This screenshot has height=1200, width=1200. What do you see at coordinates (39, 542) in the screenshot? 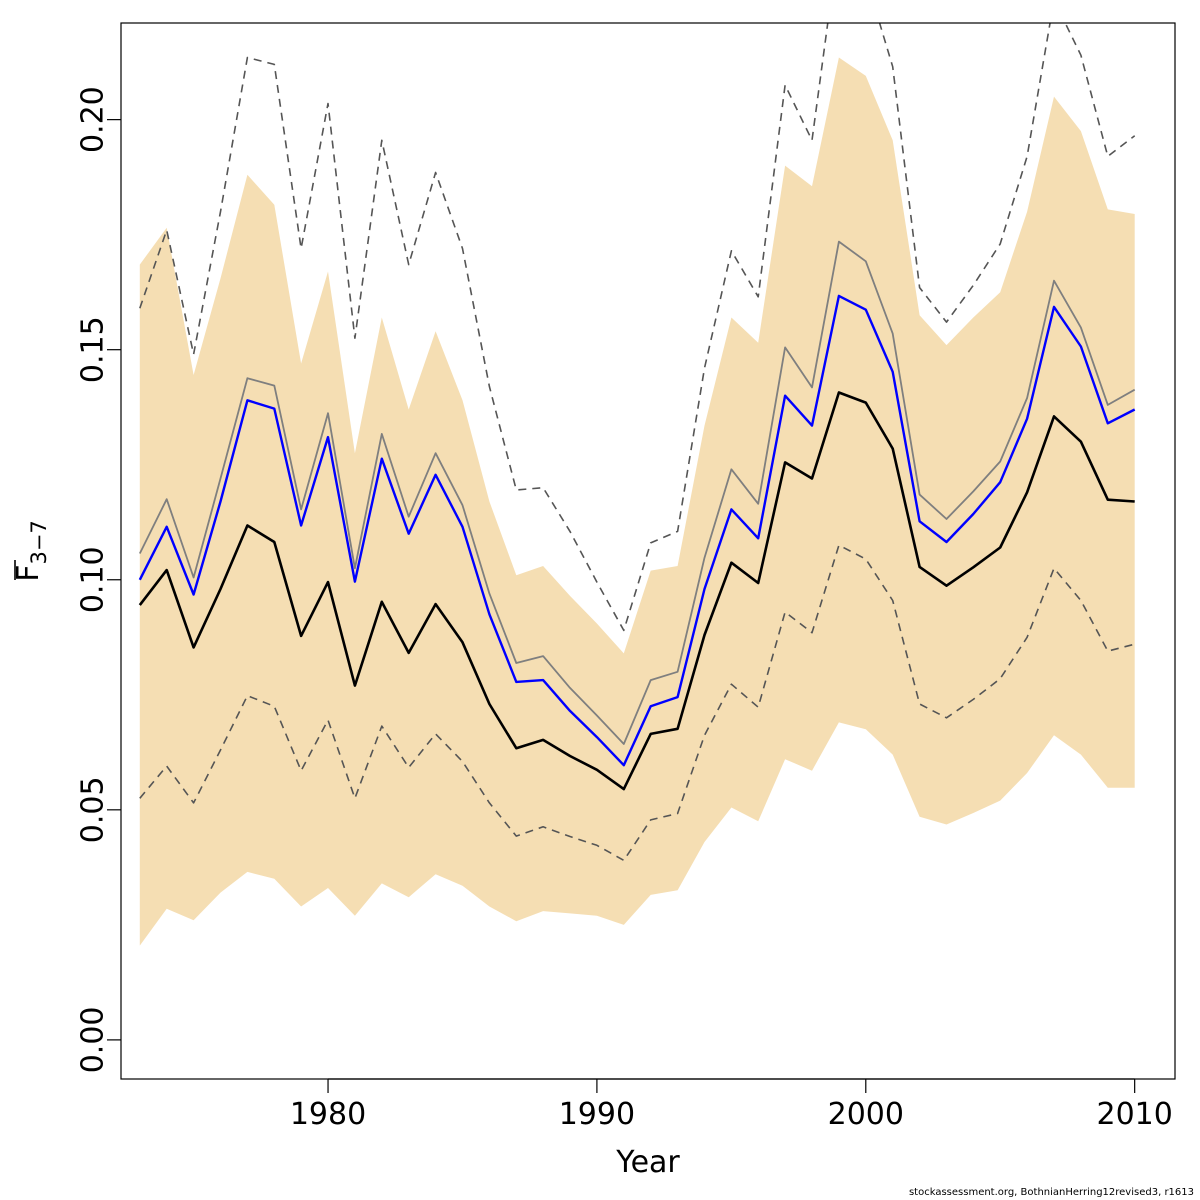
I see `y-axis-title-sub: 3−7` at bounding box center [39, 542].